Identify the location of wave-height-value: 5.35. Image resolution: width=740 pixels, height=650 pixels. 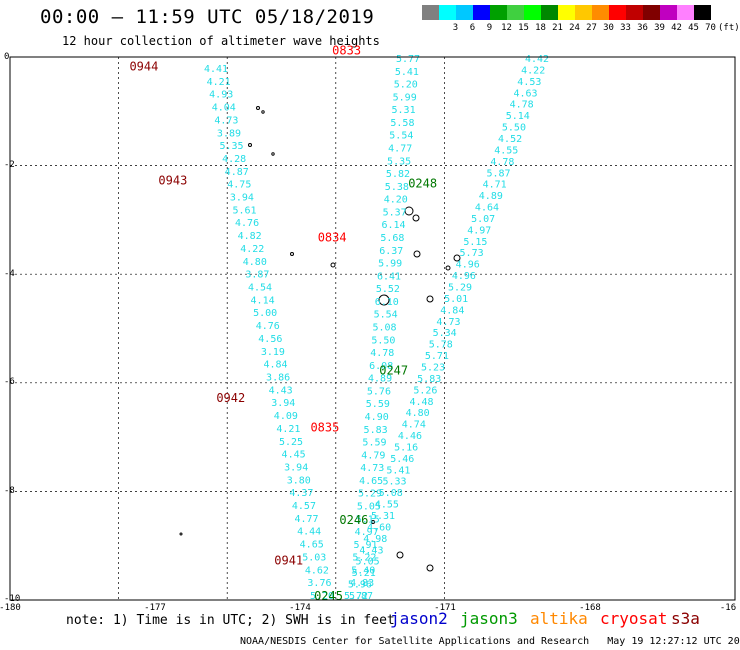
(399, 161).